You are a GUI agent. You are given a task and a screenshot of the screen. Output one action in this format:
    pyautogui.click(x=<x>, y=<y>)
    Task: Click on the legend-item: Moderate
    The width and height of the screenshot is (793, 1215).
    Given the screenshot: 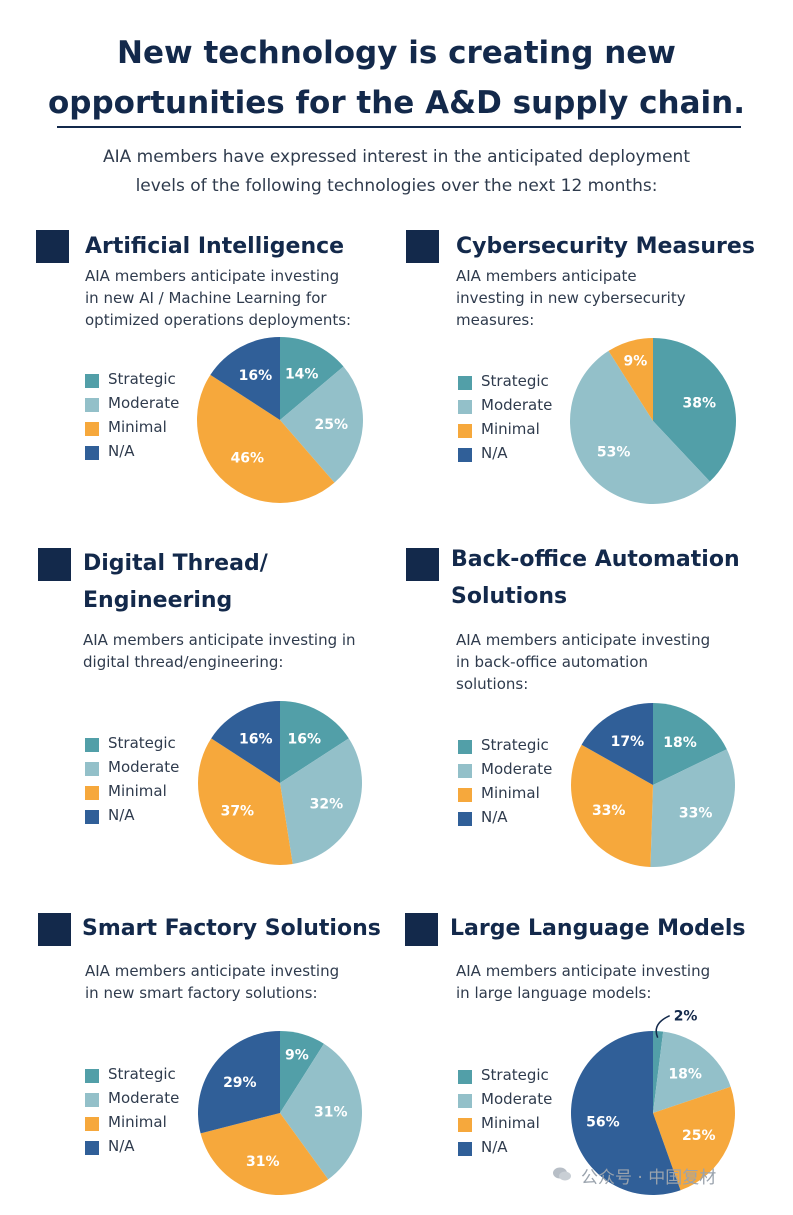 What is the action you would take?
    pyautogui.click(x=145, y=769)
    